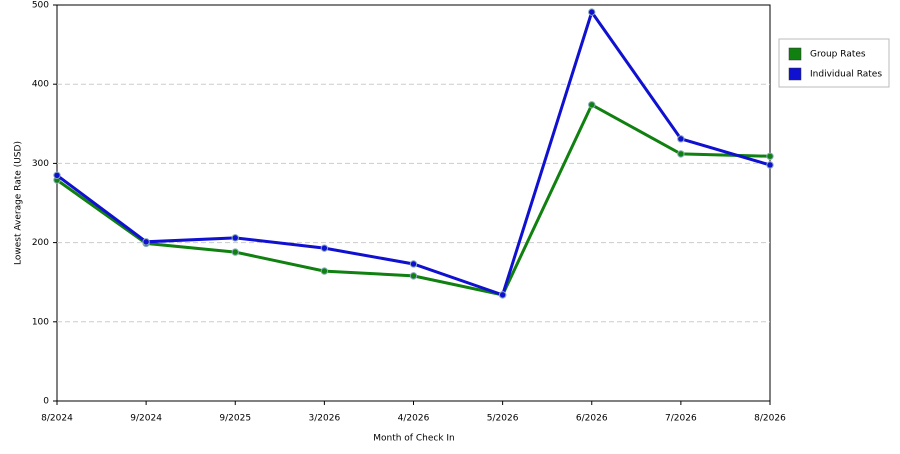  Describe the element at coordinates (146, 419) in the screenshot. I see `x-tick-label: 9/2024` at that location.